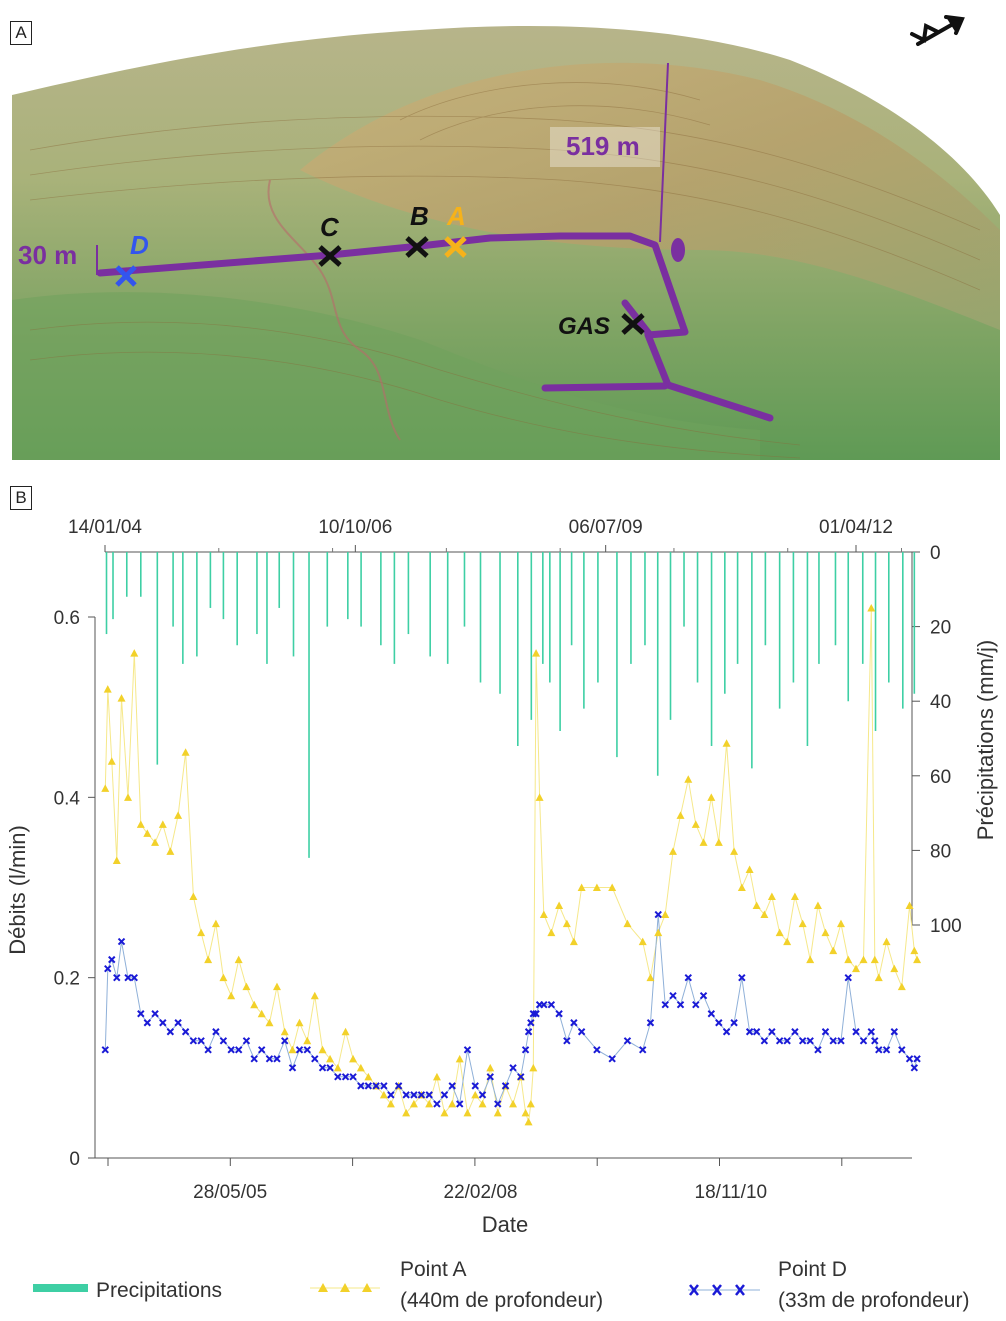 The image size is (1006, 1321). What do you see at coordinates (105, 527) in the screenshot?
I see `precip-x-tick-label: 14/01/04` at bounding box center [105, 527].